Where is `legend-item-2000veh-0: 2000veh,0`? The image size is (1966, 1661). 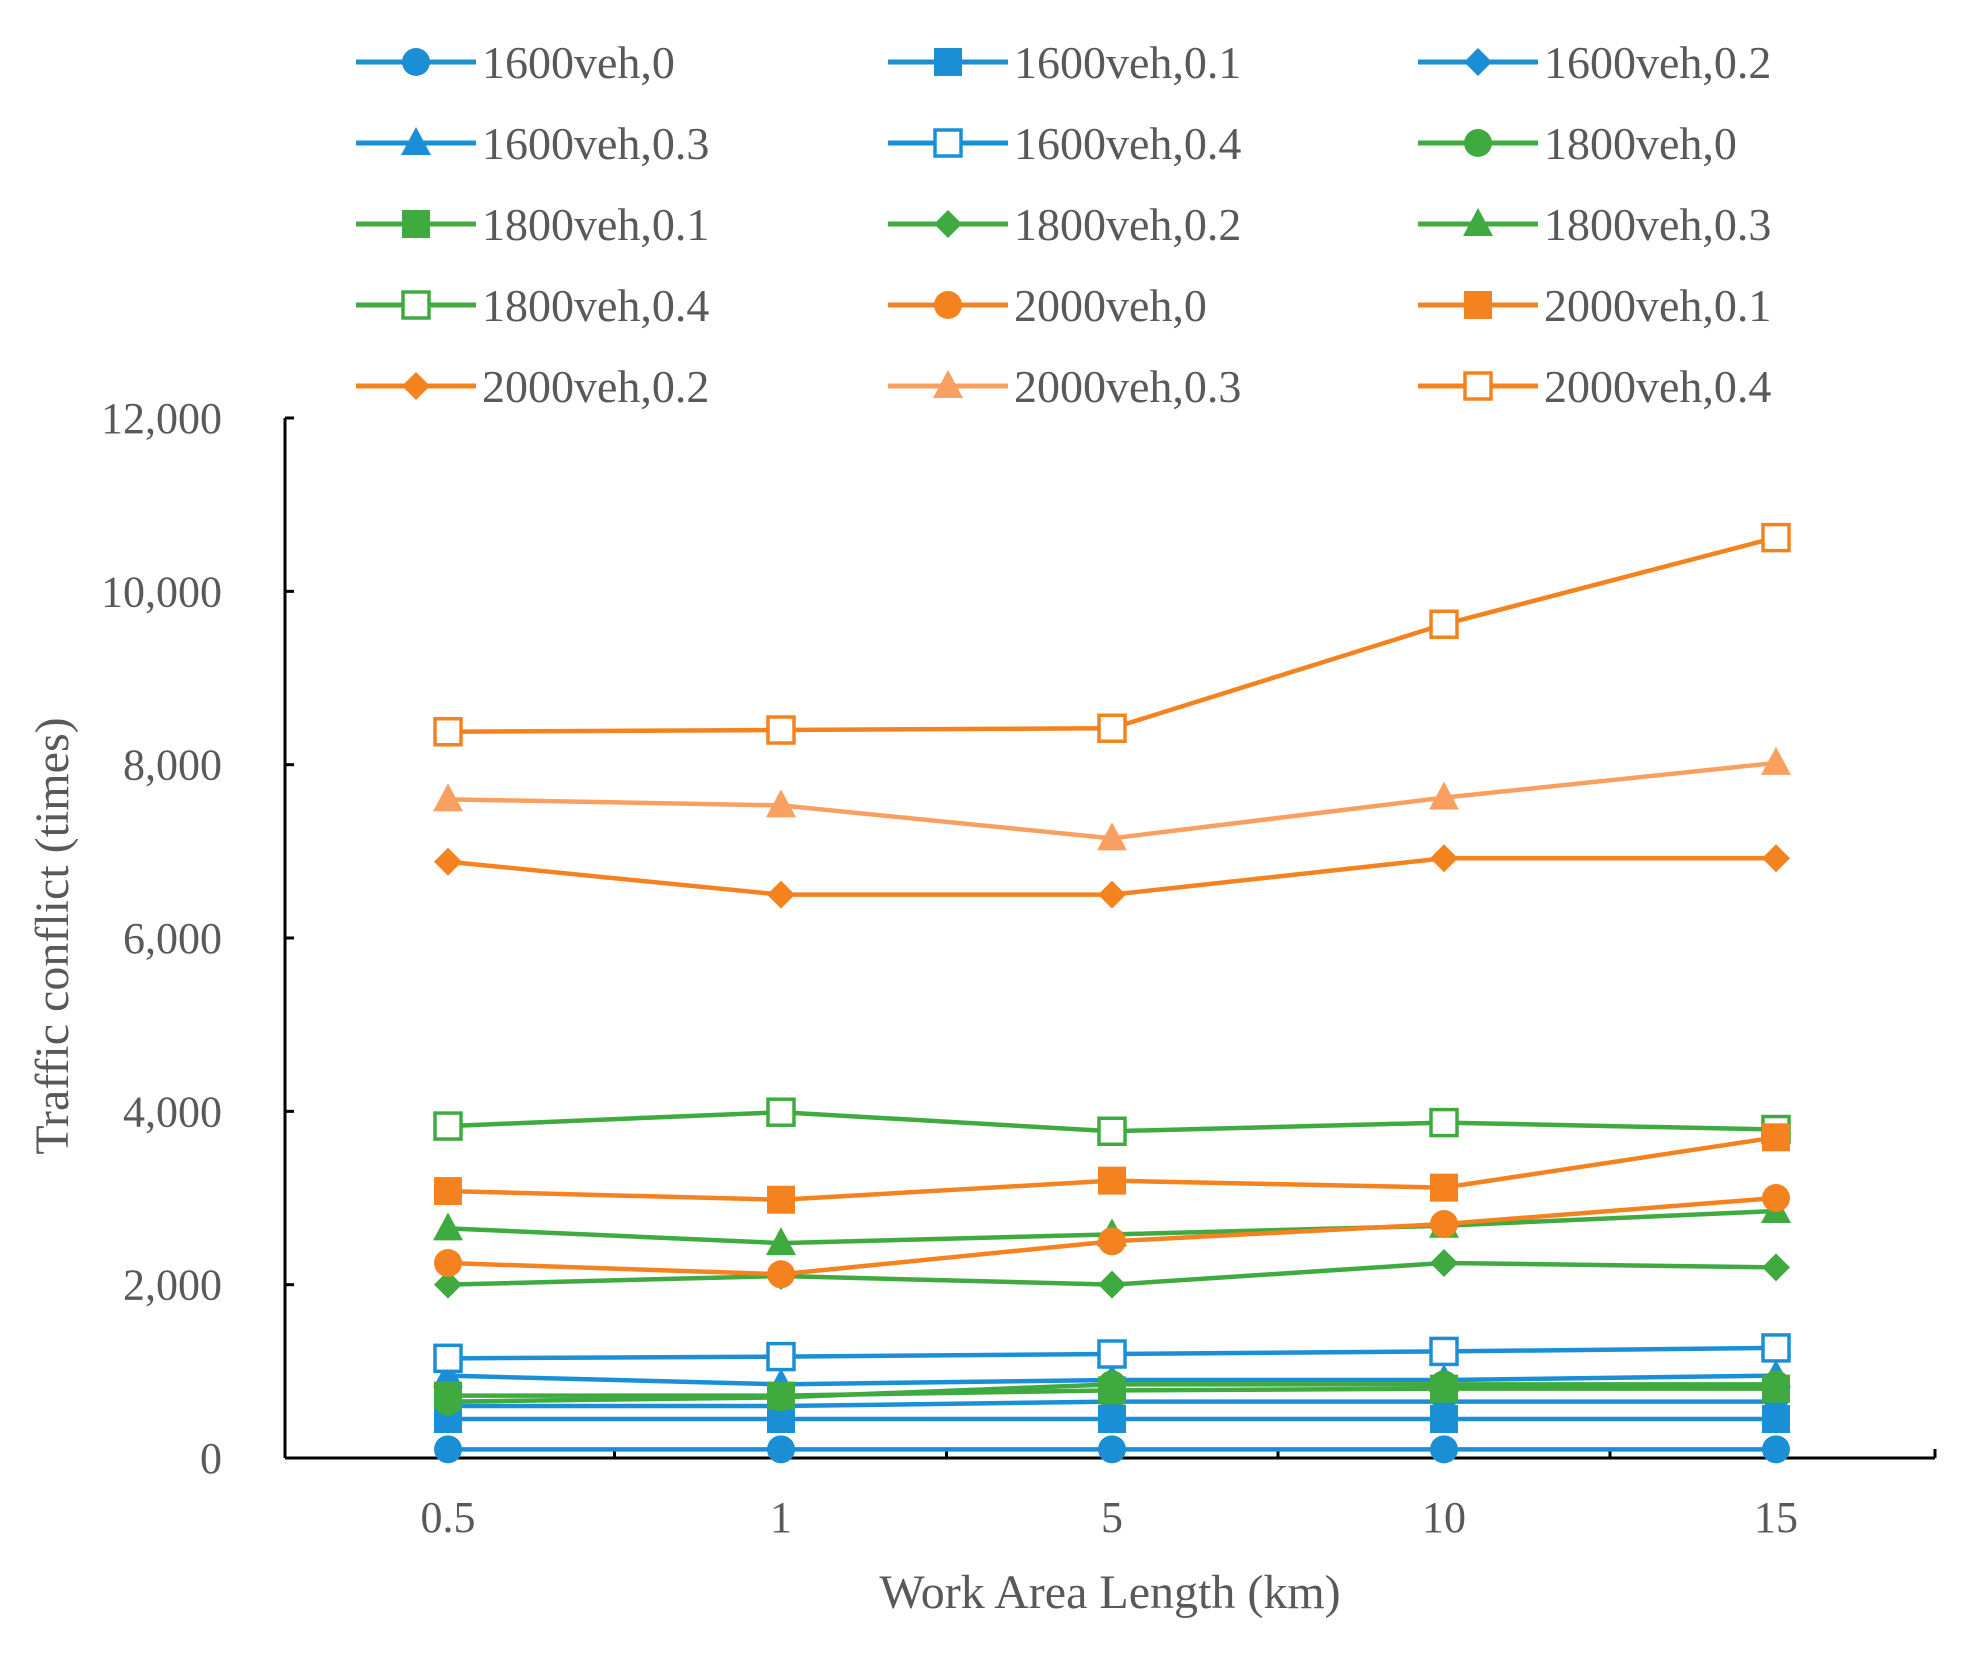
legend-item-2000veh-0: 2000veh,0 is located at coordinates (1047, 305).